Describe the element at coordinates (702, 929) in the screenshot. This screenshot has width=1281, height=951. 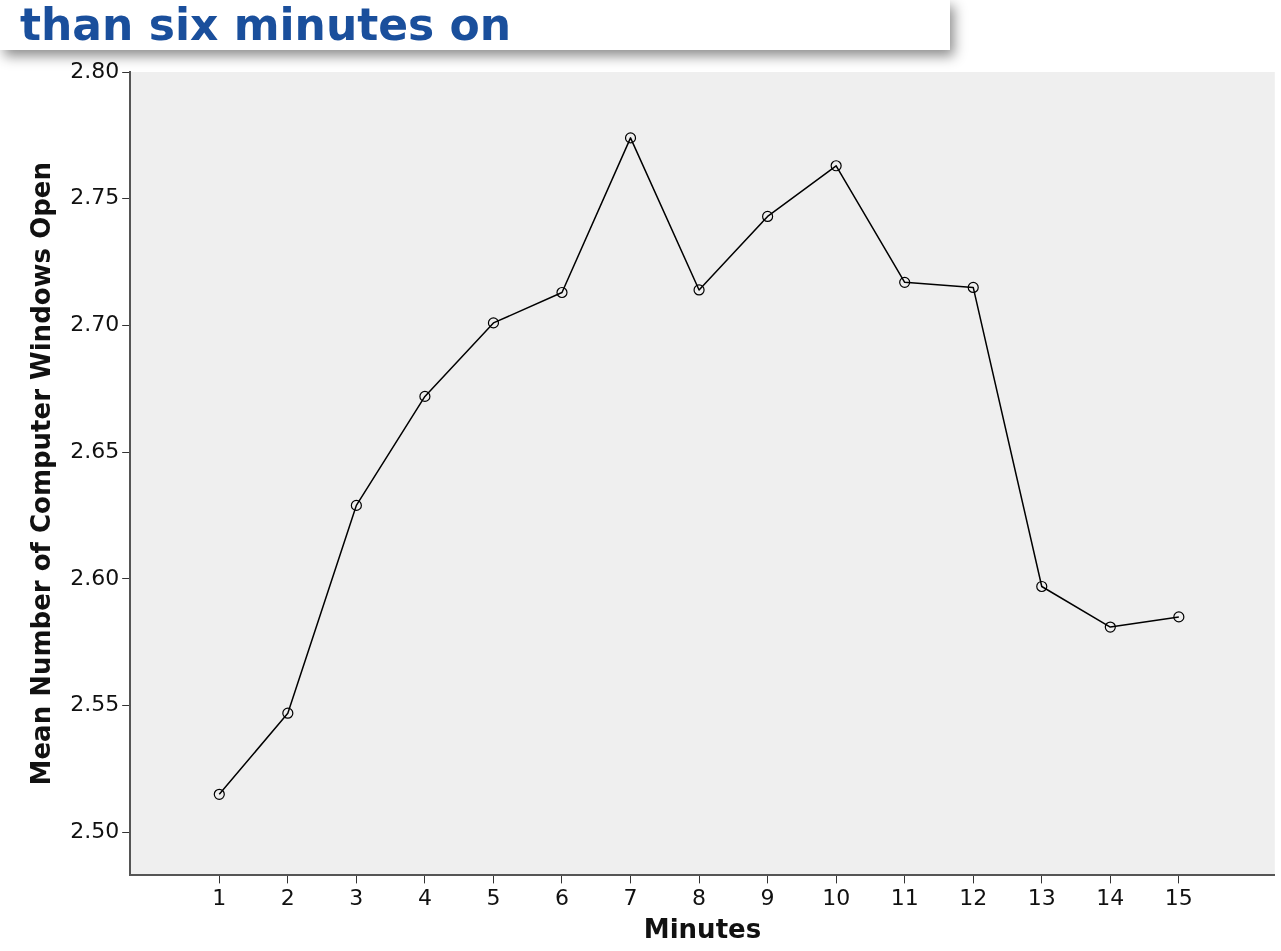
I see `x-axis-title: Minutes` at that location.